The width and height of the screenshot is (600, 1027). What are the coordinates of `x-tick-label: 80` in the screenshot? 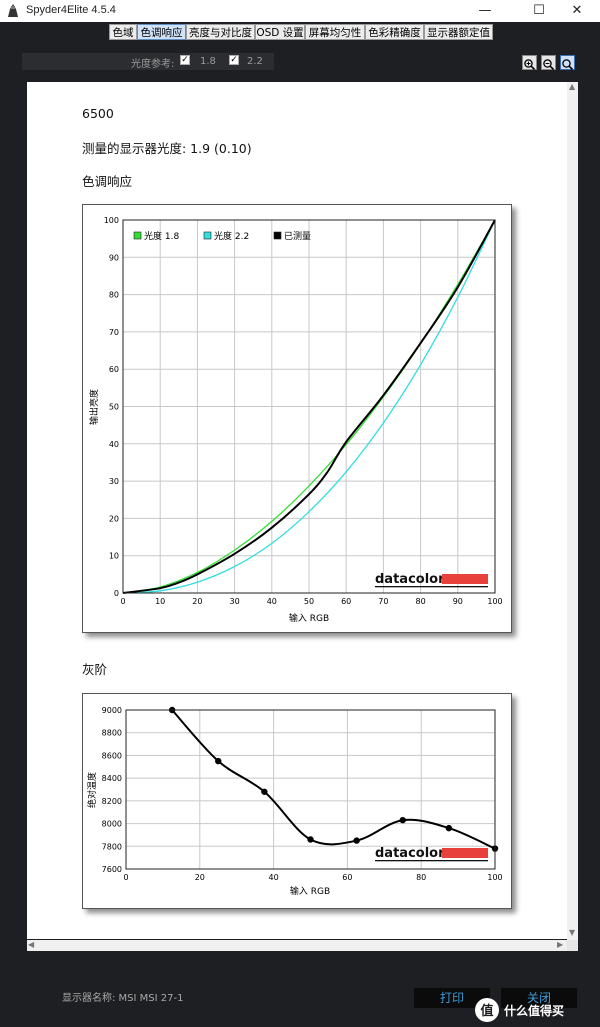 It's located at (421, 601).